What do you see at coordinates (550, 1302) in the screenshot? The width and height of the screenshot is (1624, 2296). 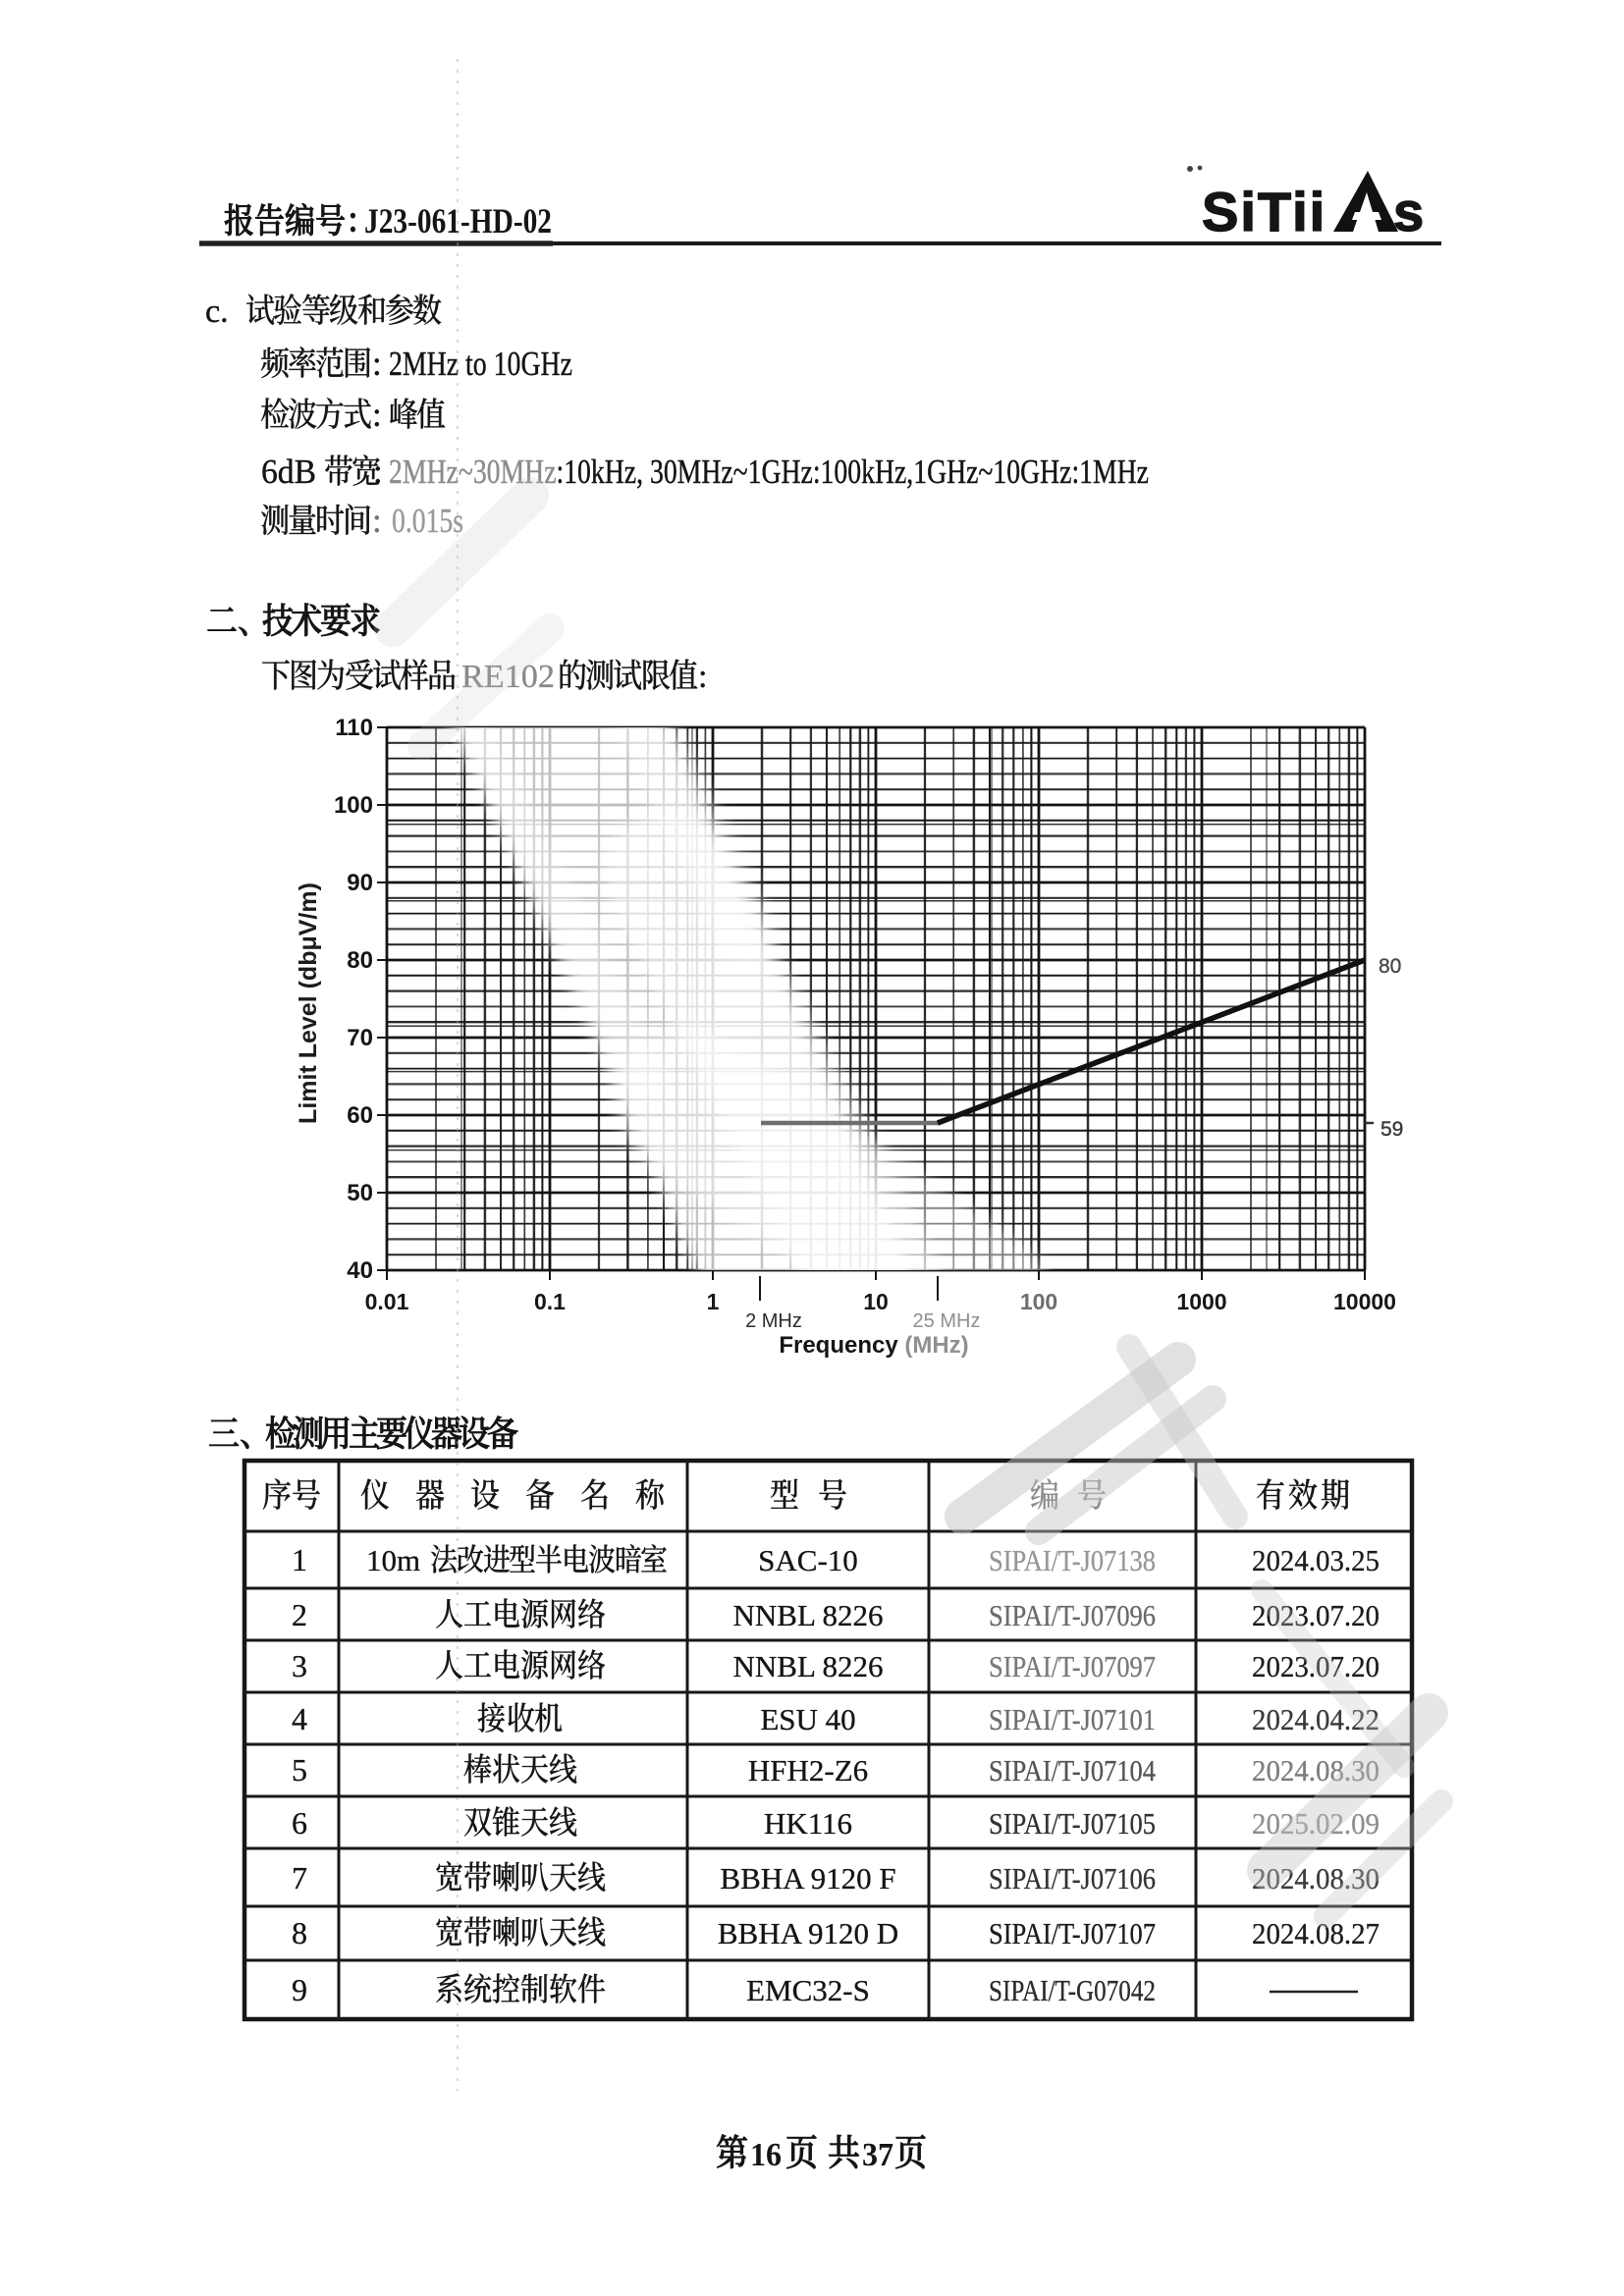 I see `svg-text: 0.1` at bounding box center [550, 1302].